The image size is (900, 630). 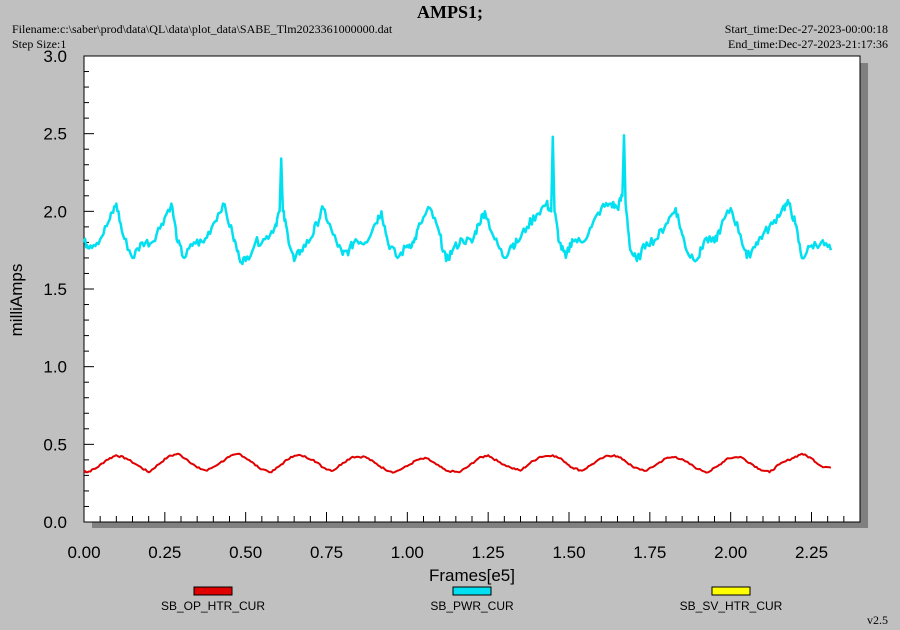 What do you see at coordinates (55, 367) in the screenshot?
I see `y-tick-label: 1.0` at bounding box center [55, 367].